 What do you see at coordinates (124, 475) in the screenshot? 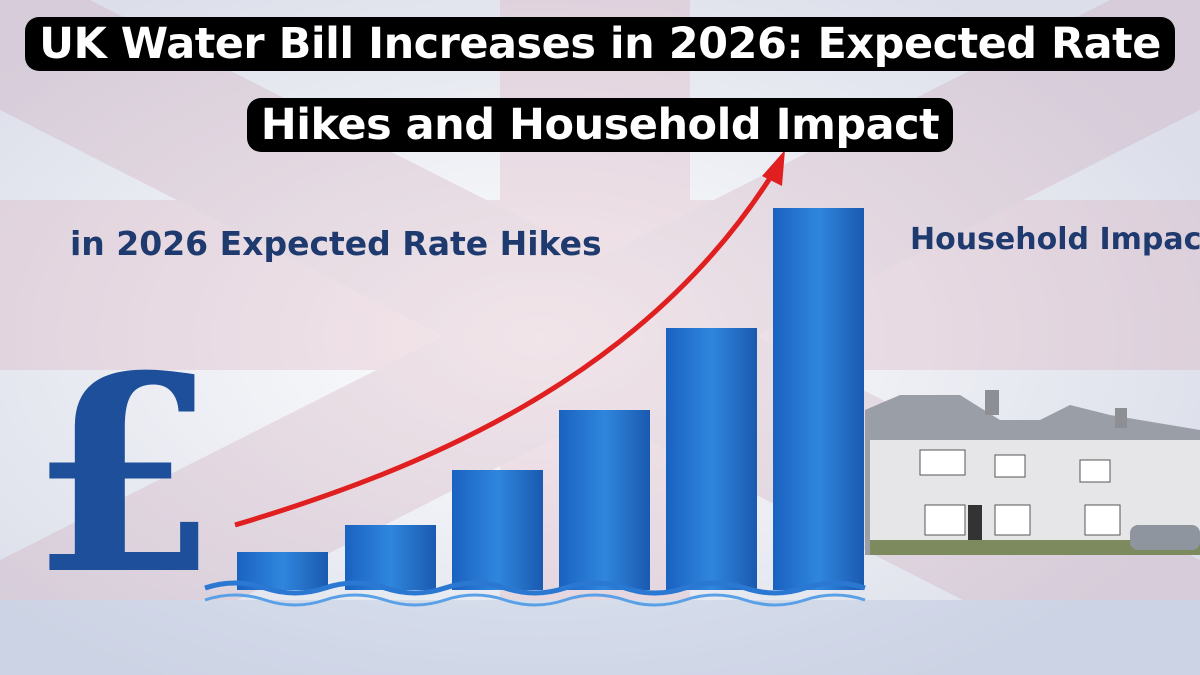
I see `pound-symbol: £` at bounding box center [124, 475].